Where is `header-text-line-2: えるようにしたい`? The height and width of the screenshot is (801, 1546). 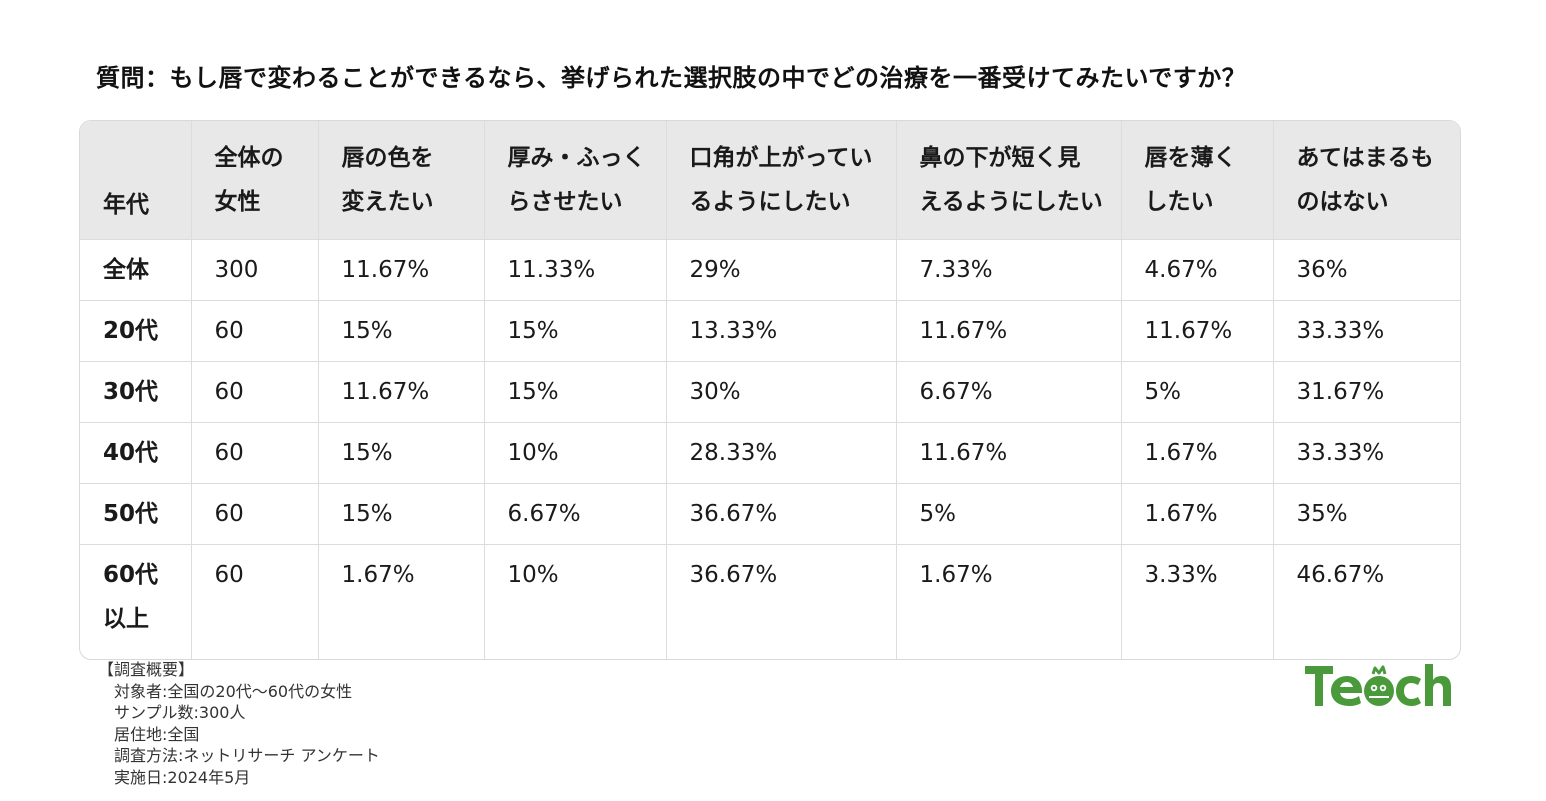
header-text-line-2: えるようにしたい is located at coordinates (1011, 202).